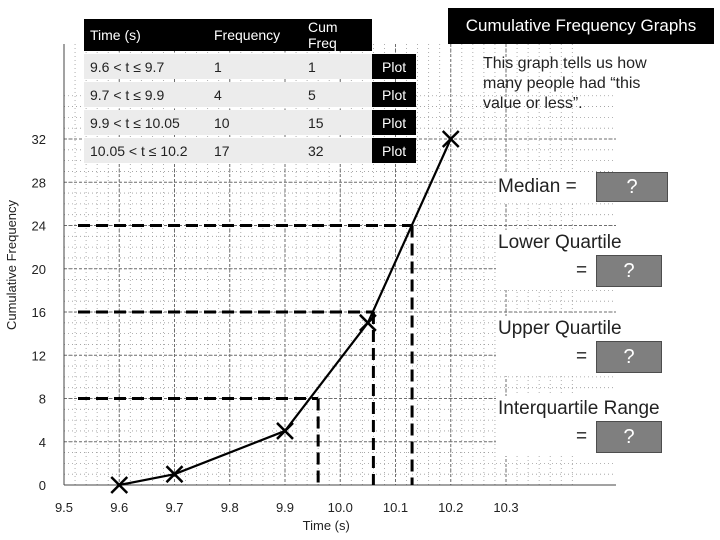 The height and width of the screenshot is (540, 720). Describe the element at coordinates (629, 357) in the screenshot. I see `upper-quartile-answer-box: ?` at that location.